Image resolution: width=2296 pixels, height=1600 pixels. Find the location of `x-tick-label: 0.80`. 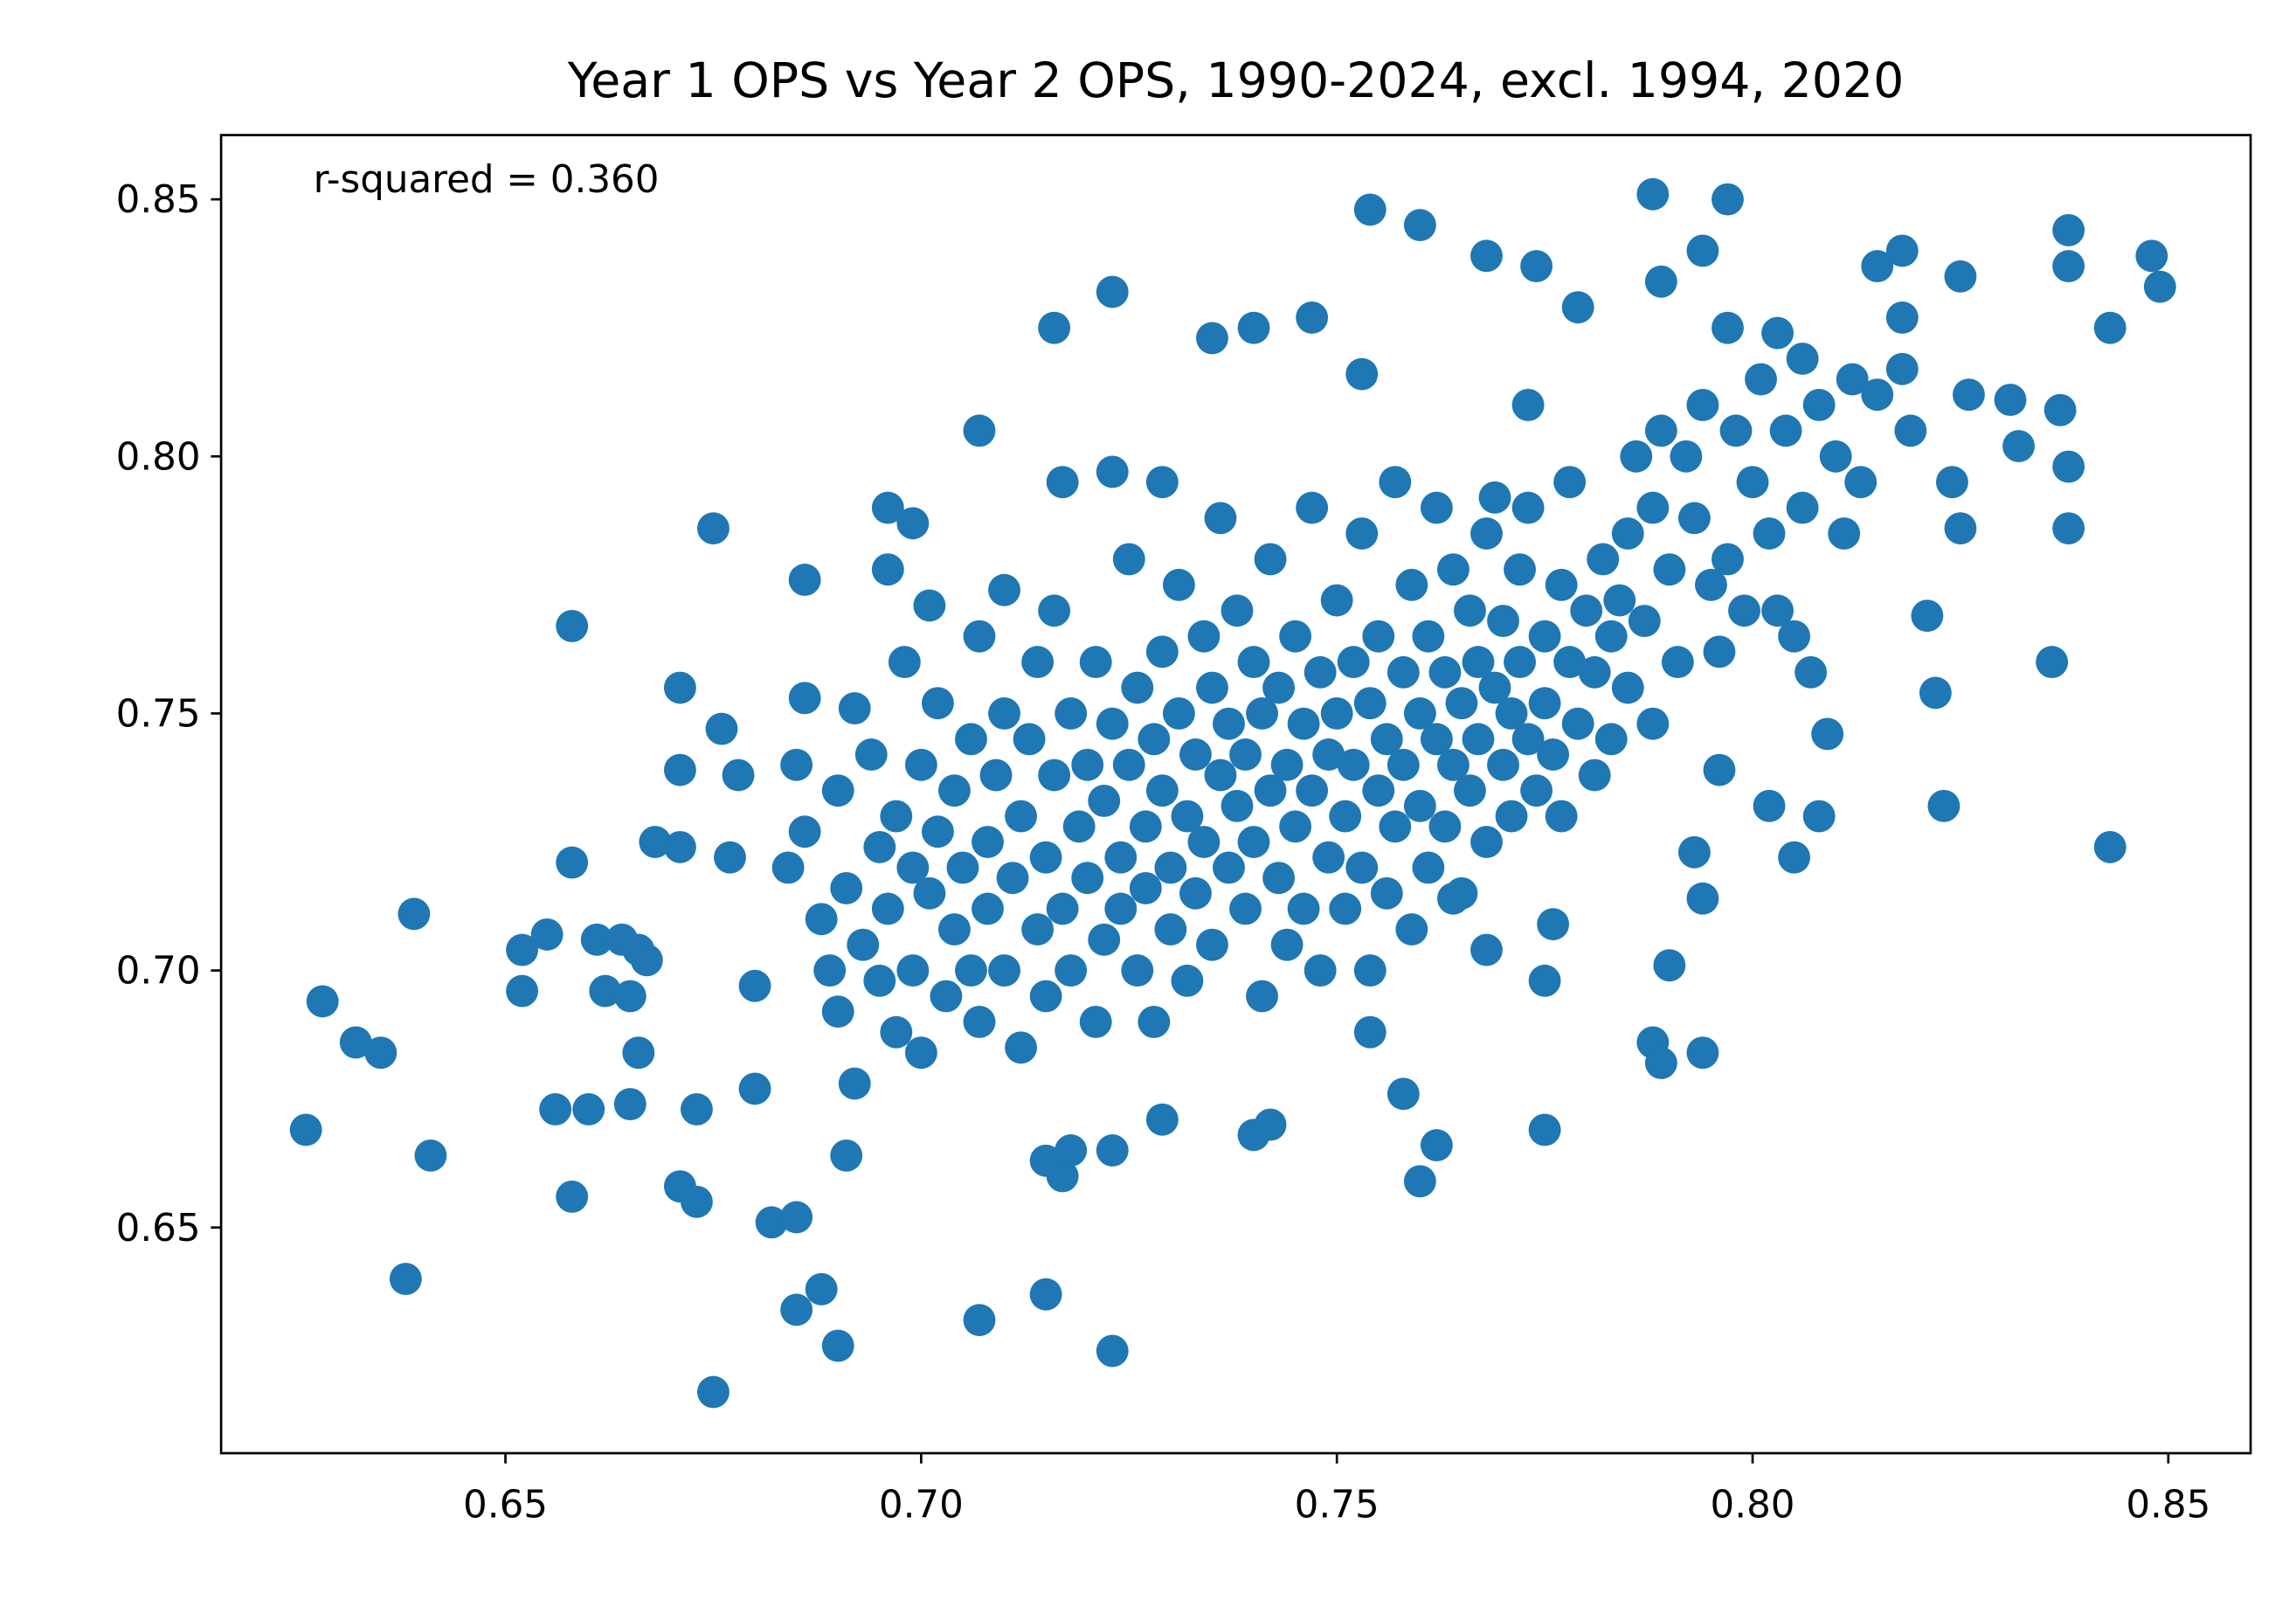

x-tick-label: 0.80 is located at coordinates (1753, 1505).